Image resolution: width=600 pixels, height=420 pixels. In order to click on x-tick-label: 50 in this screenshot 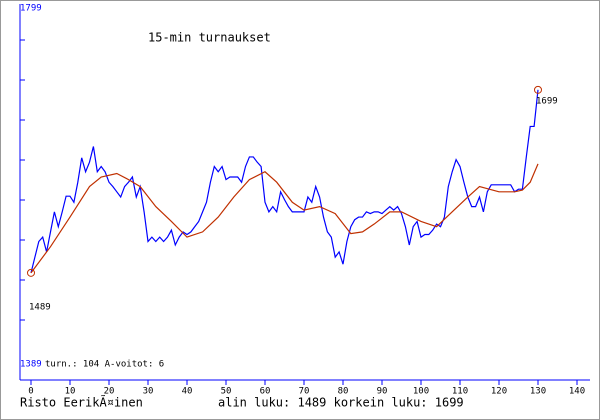, I will do `click(226, 392)`.